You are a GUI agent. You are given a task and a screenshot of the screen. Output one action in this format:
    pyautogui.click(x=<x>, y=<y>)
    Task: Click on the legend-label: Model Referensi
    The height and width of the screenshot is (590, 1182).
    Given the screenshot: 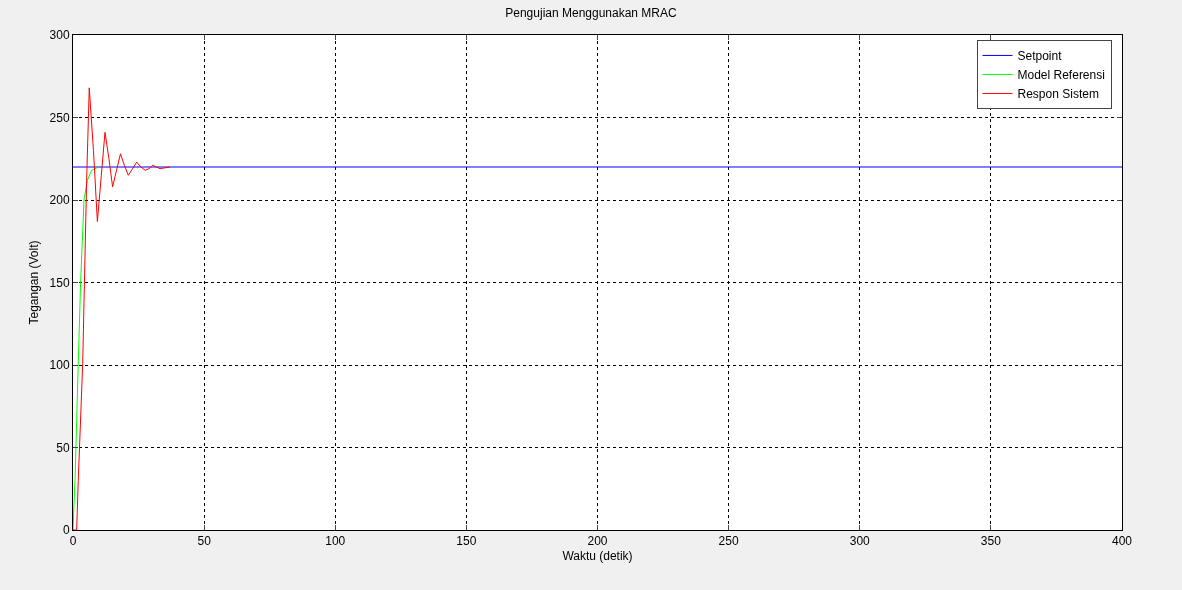 What is the action you would take?
    pyautogui.click(x=1061, y=75)
    